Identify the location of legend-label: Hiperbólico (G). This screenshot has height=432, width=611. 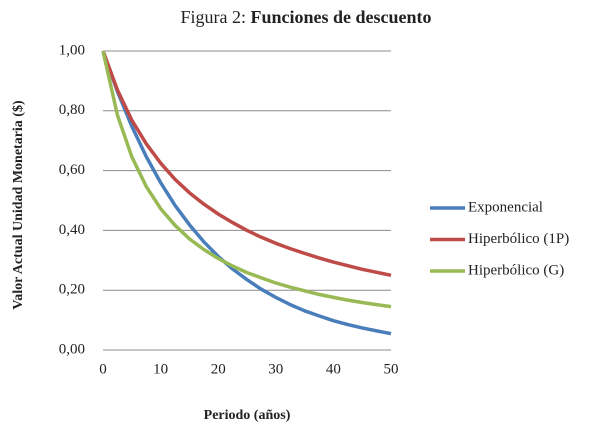
(516, 270).